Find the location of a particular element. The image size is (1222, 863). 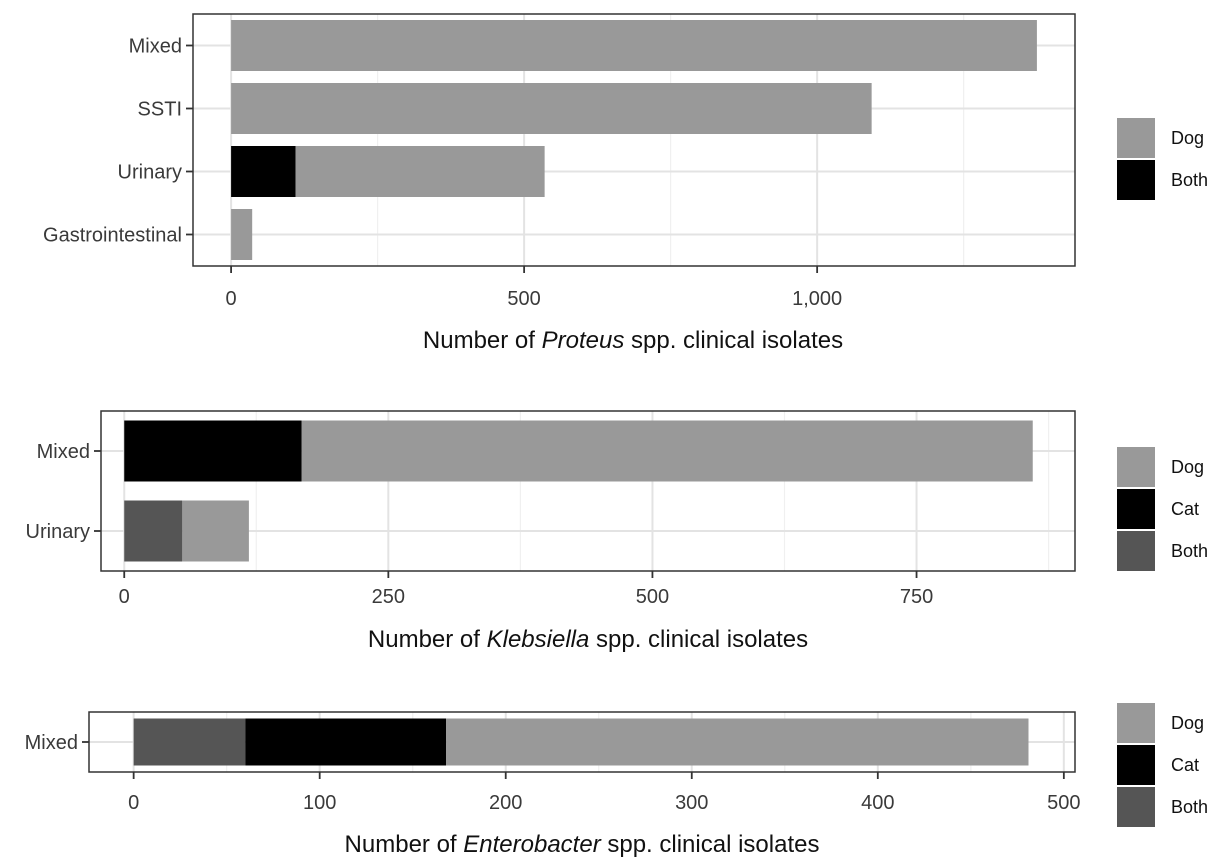

bar-dog-ssti is located at coordinates (551, 108).